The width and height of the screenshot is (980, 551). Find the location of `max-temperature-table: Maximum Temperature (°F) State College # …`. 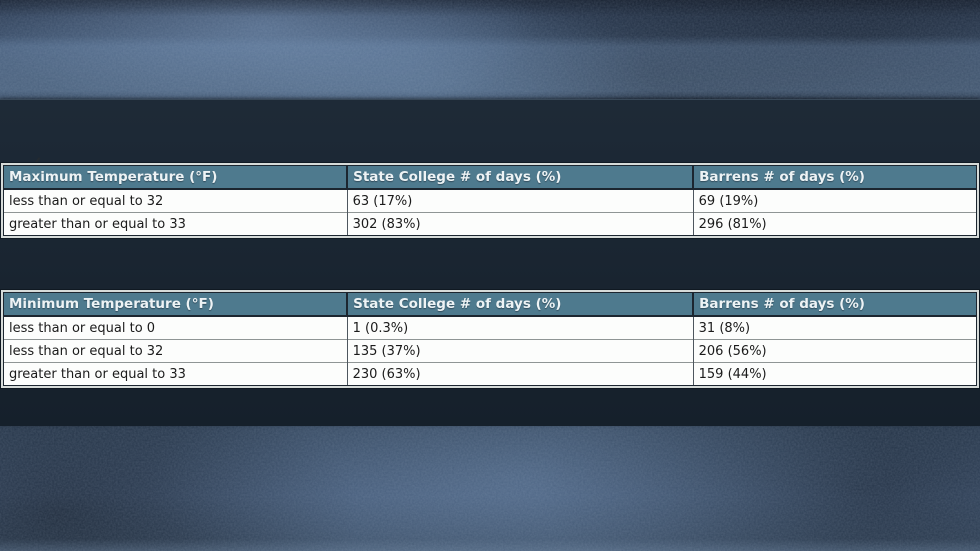

max-temperature-table: Maximum Temperature (°F) State College # … is located at coordinates (490, 200).